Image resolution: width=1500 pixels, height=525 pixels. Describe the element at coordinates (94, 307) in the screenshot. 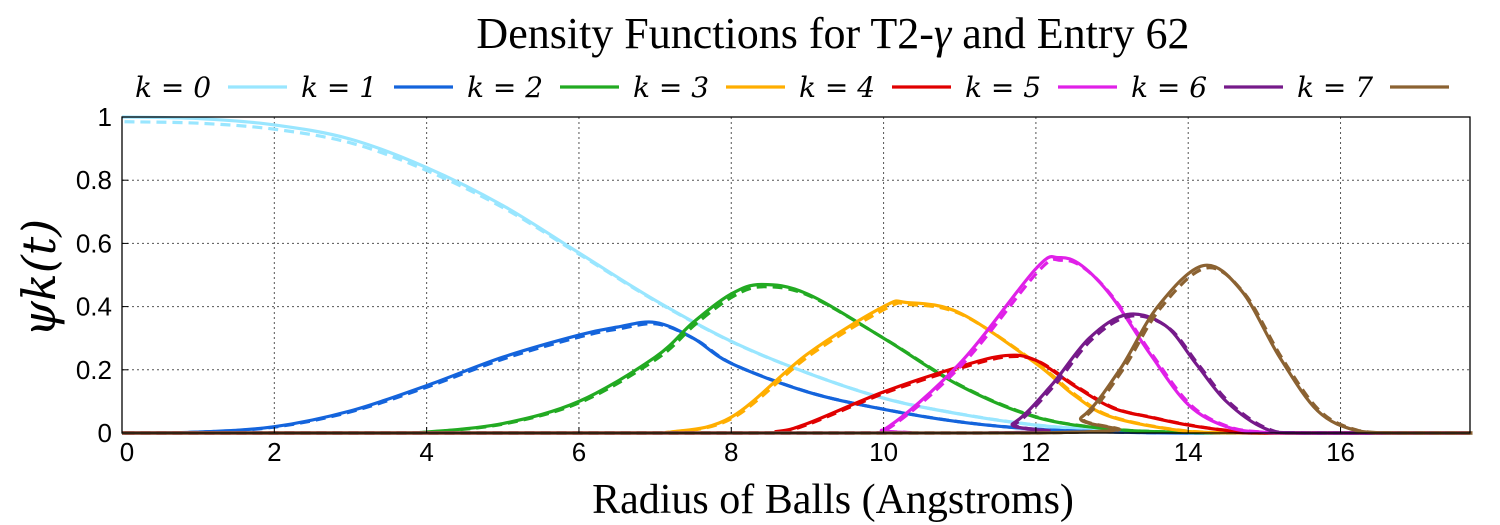

I see `y-tick-label: 0.4` at that location.